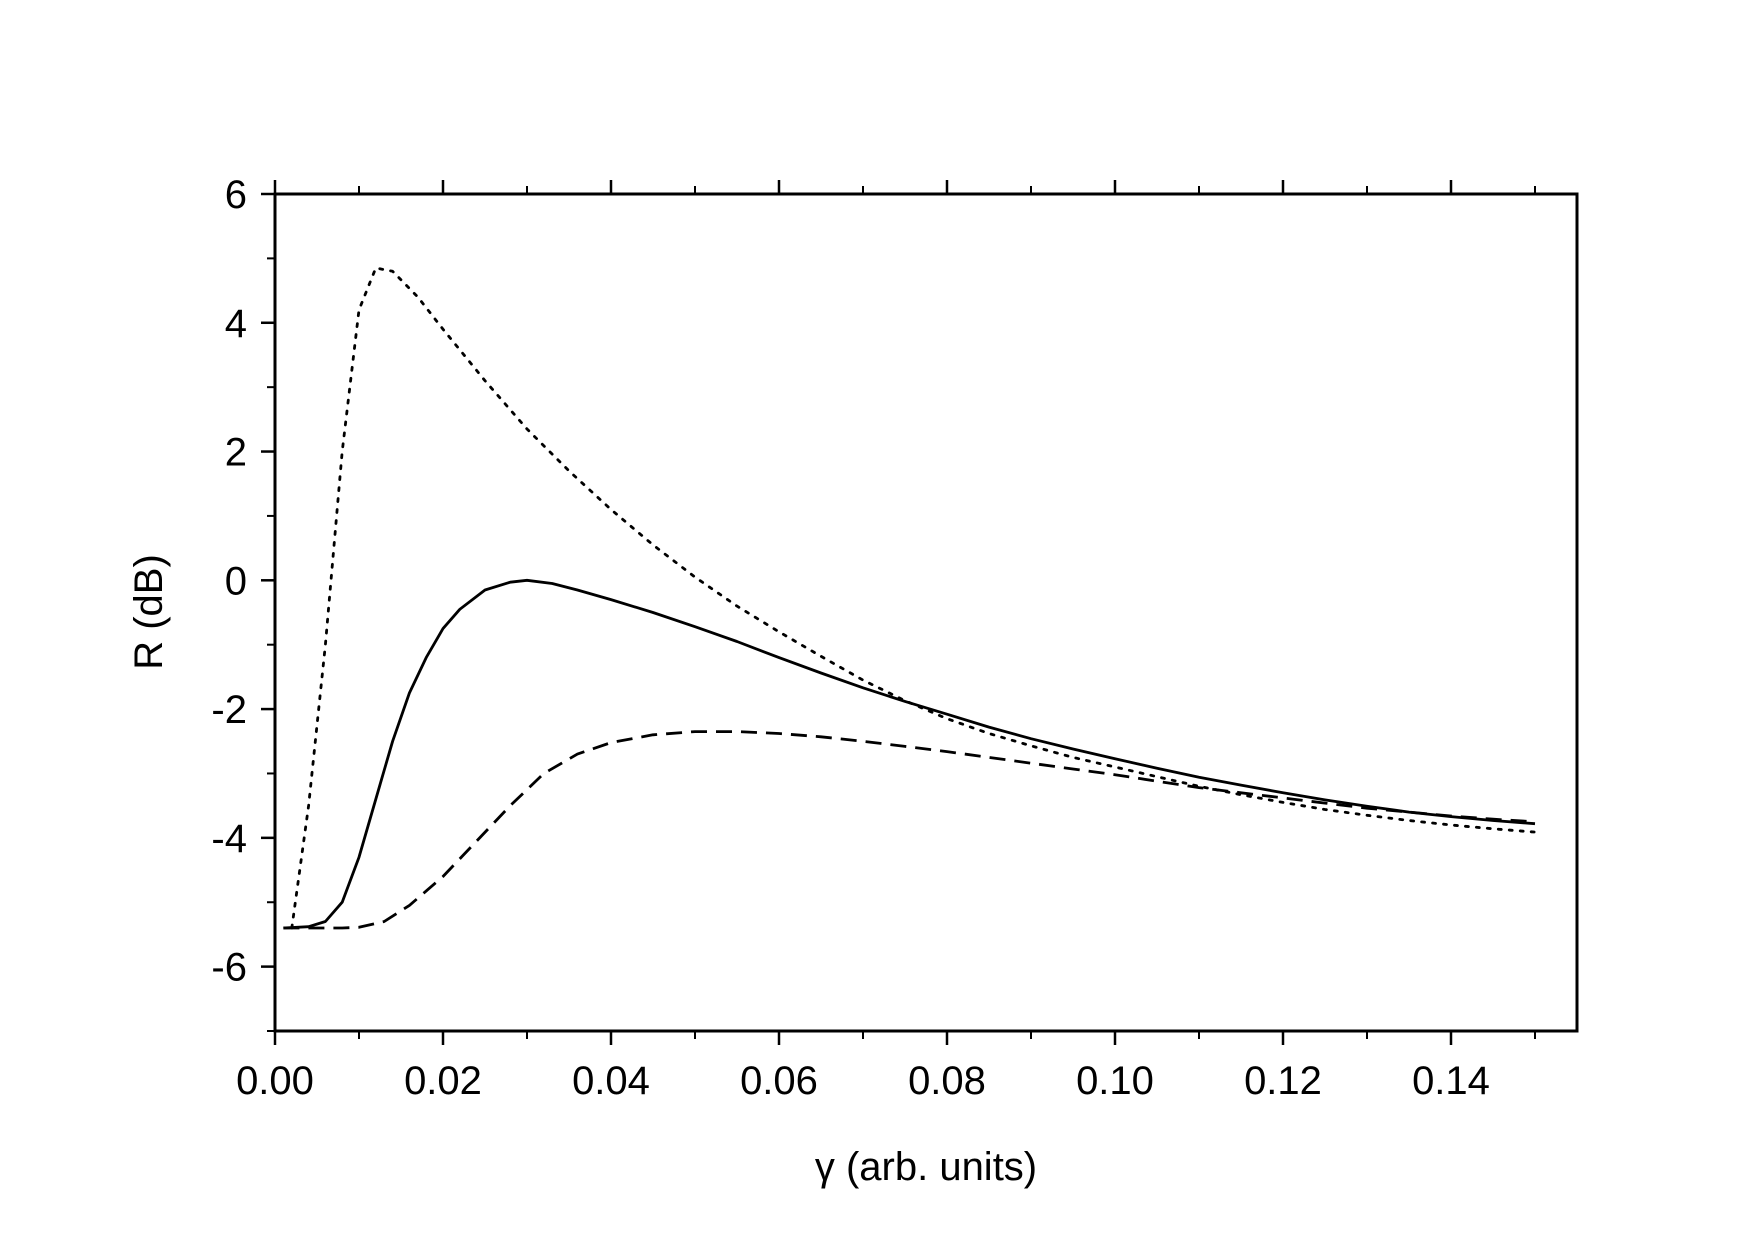  Describe the element at coordinates (236, 453) in the screenshot. I see `y-tick-label: 2` at that location.